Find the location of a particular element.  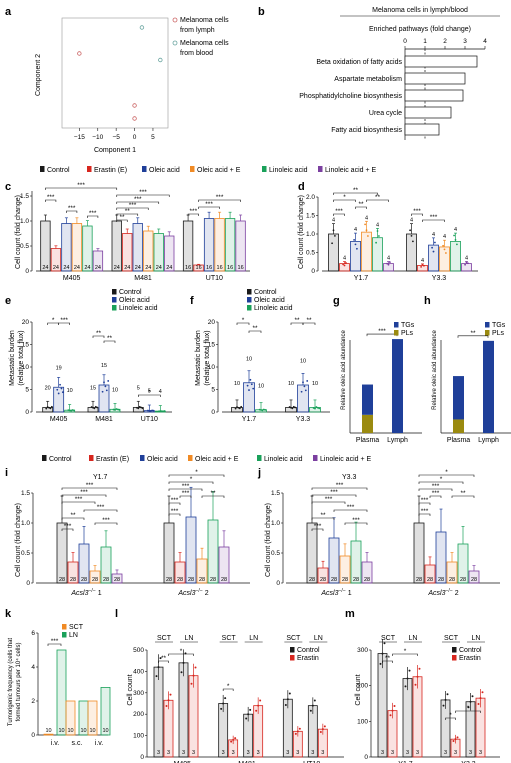

panel-l-ytick-label: 0 is located at coordinates (142, 757).